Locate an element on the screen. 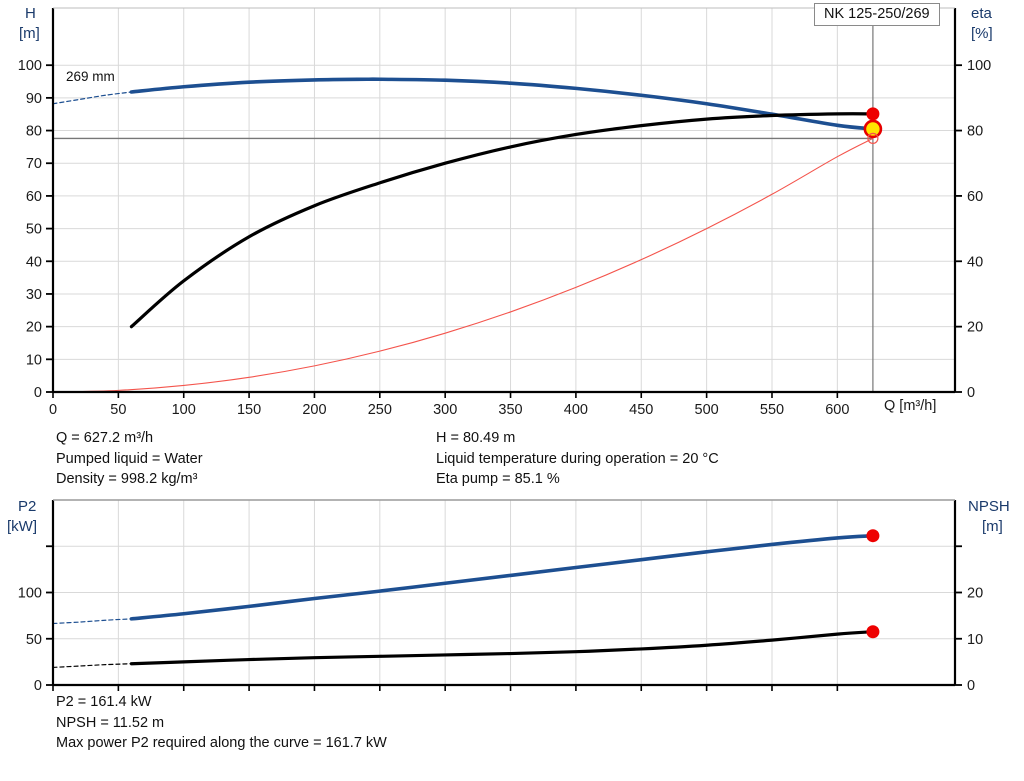 This screenshot has height=781, width=1024. curve-p2-extrapolated-dashed is located at coordinates (92, 621).